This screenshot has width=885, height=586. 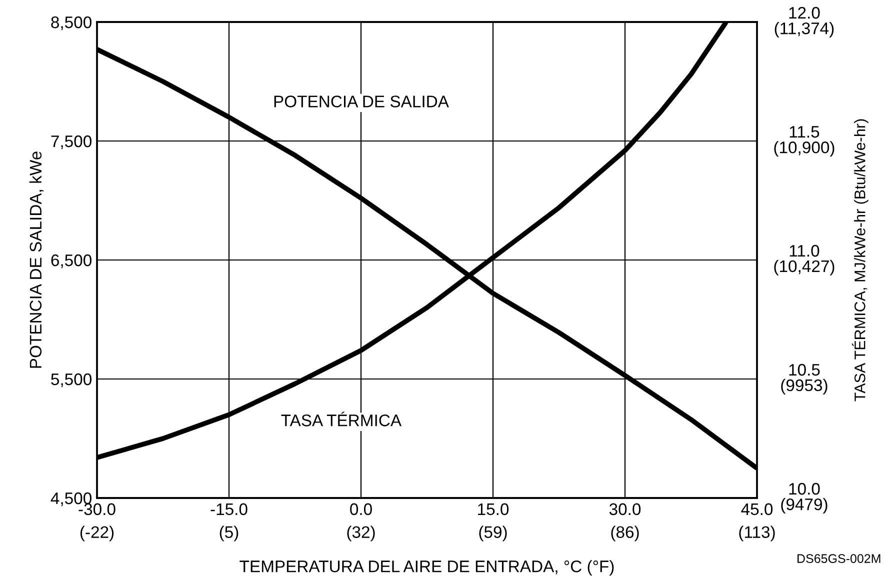 What do you see at coordinates (427, 568) in the screenshot?
I see `x-axis-title: TEMPERATURA DEL AIRE DE ENTRADA, °C (°F)` at bounding box center [427, 568].